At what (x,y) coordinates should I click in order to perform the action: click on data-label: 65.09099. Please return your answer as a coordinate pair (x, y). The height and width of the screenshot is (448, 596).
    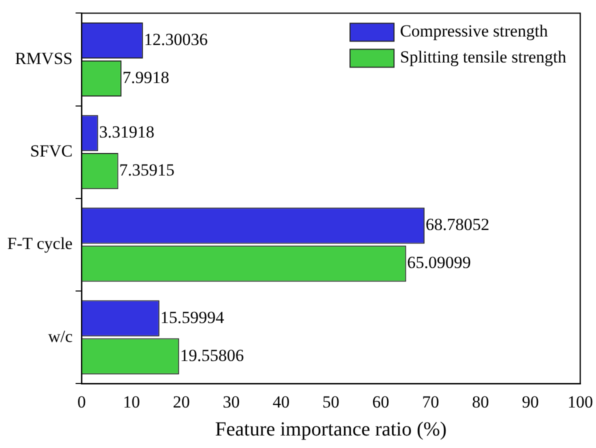
    Looking at the image, I should click on (439, 262).